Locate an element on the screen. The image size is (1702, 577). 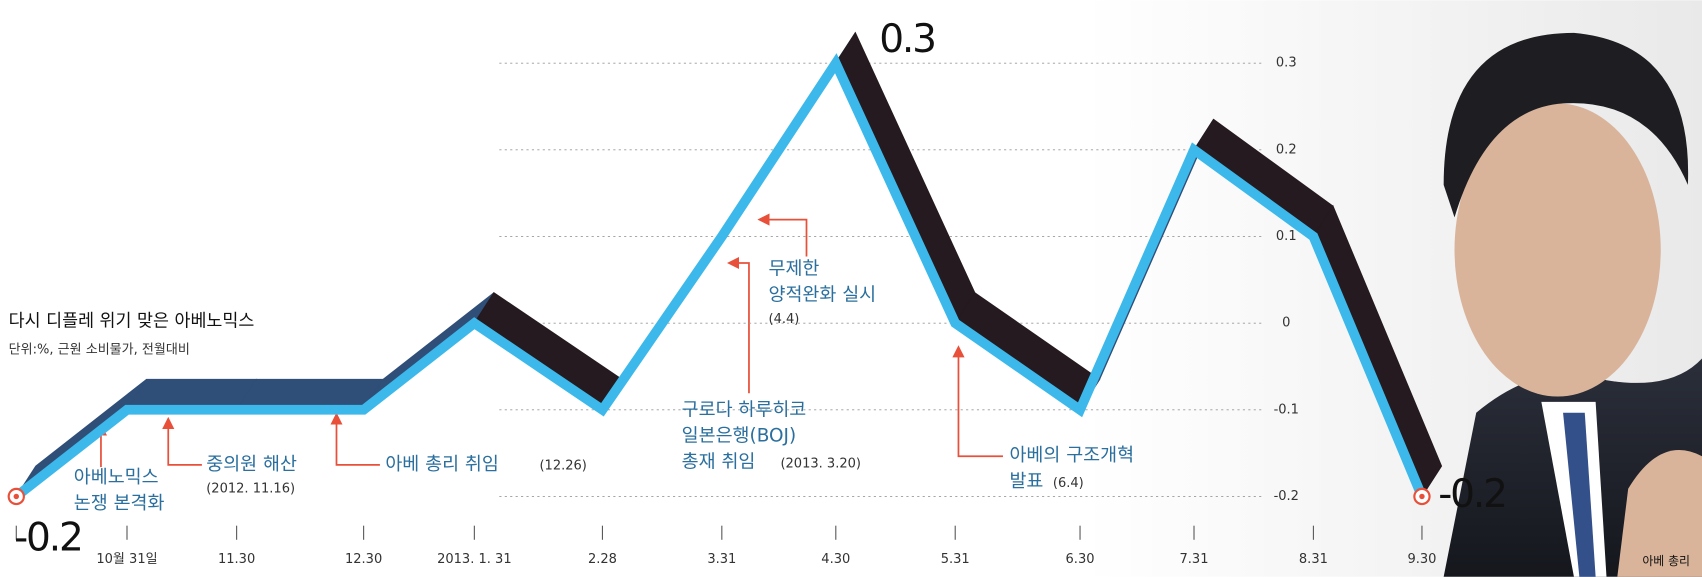
annotation-date: (4.4) is located at coordinates (784, 319).